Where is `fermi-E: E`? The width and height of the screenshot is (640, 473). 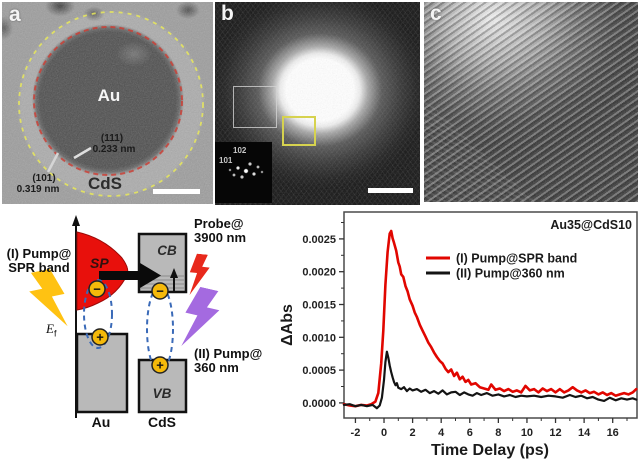 fermi-E: E is located at coordinates (50, 328).